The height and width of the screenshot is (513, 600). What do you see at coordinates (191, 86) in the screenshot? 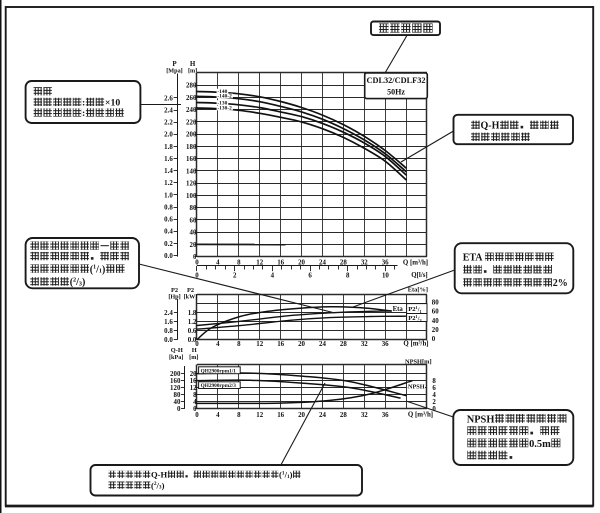
I see `svg-text: 280` at bounding box center [191, 86].